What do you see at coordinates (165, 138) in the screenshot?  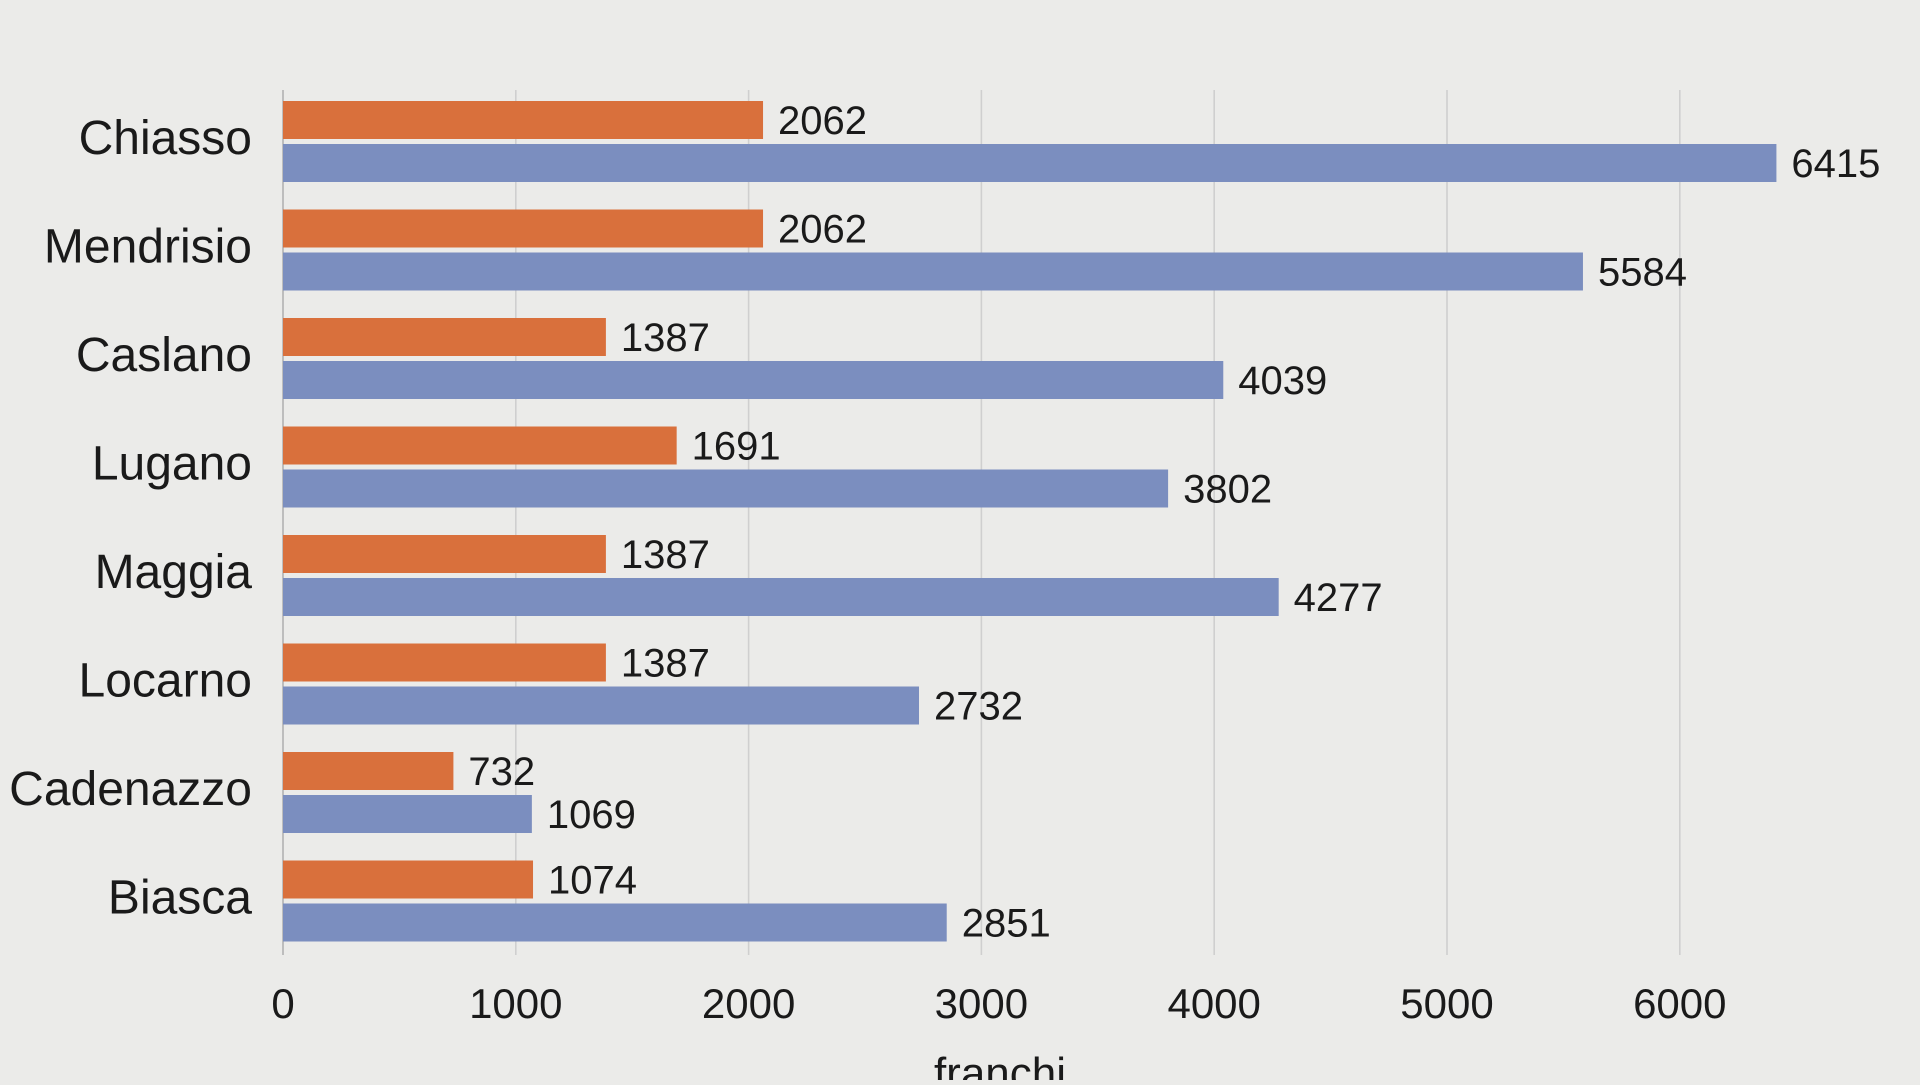 I see `category-label: Chiasso` at bounding box center [165, 138].